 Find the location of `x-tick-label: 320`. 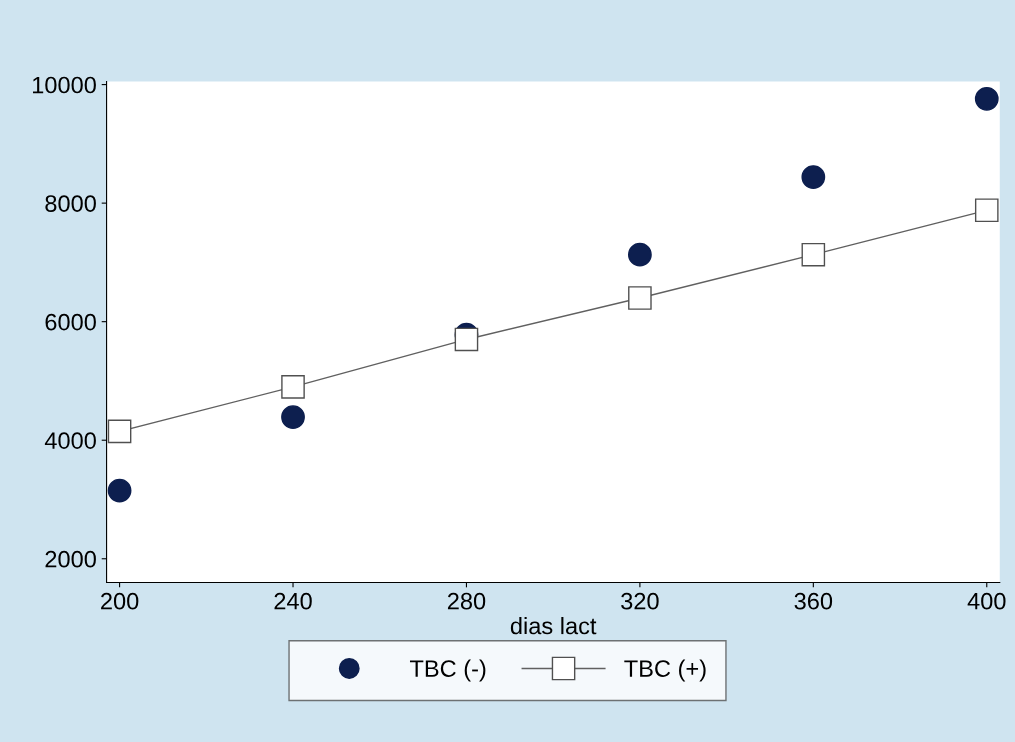

x-tick-label: 320 is located at coordinates (640, 601).